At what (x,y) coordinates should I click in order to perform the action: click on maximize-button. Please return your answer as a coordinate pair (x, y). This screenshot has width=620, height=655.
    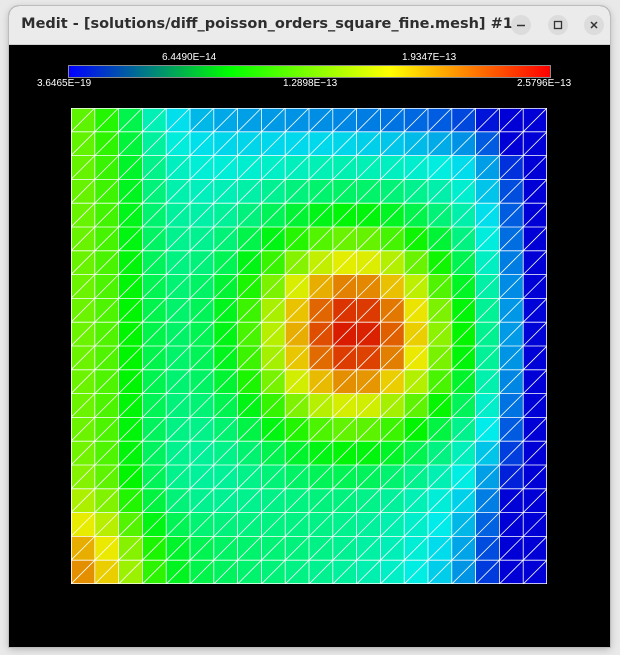
    Looking at the image, I should click on (558, 25).